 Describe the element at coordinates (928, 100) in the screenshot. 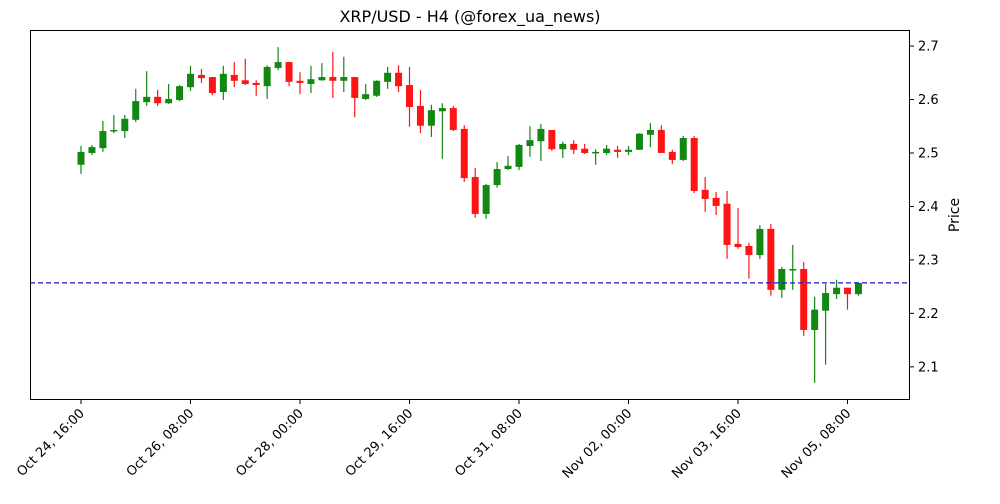

I see `y-tick-label: 2.6` at that location.